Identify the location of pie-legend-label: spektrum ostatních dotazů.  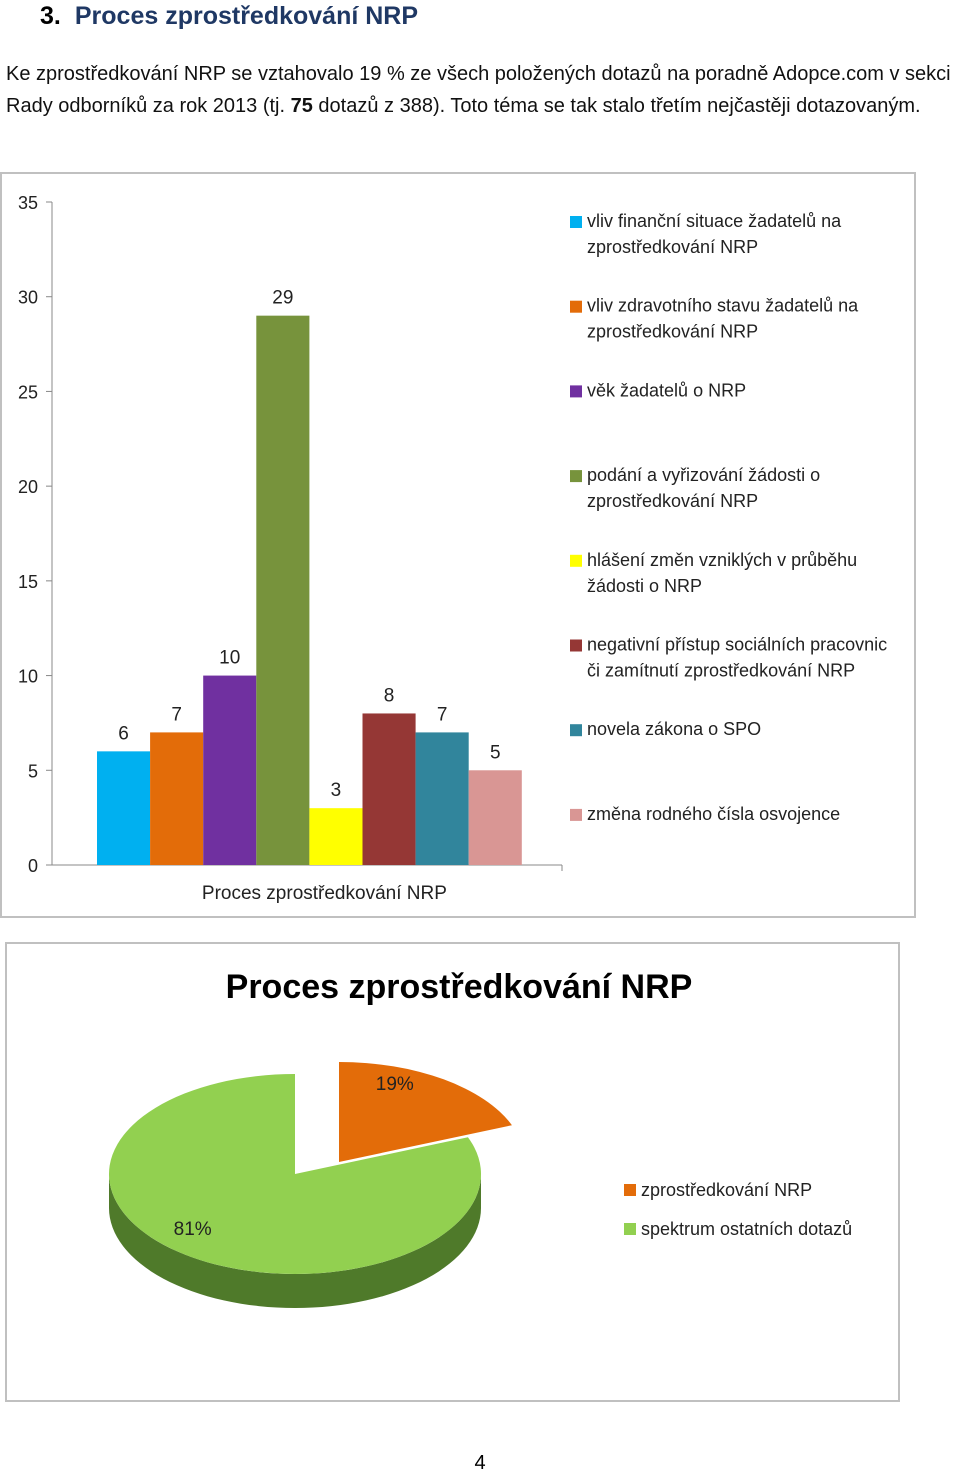
(746, 1229).